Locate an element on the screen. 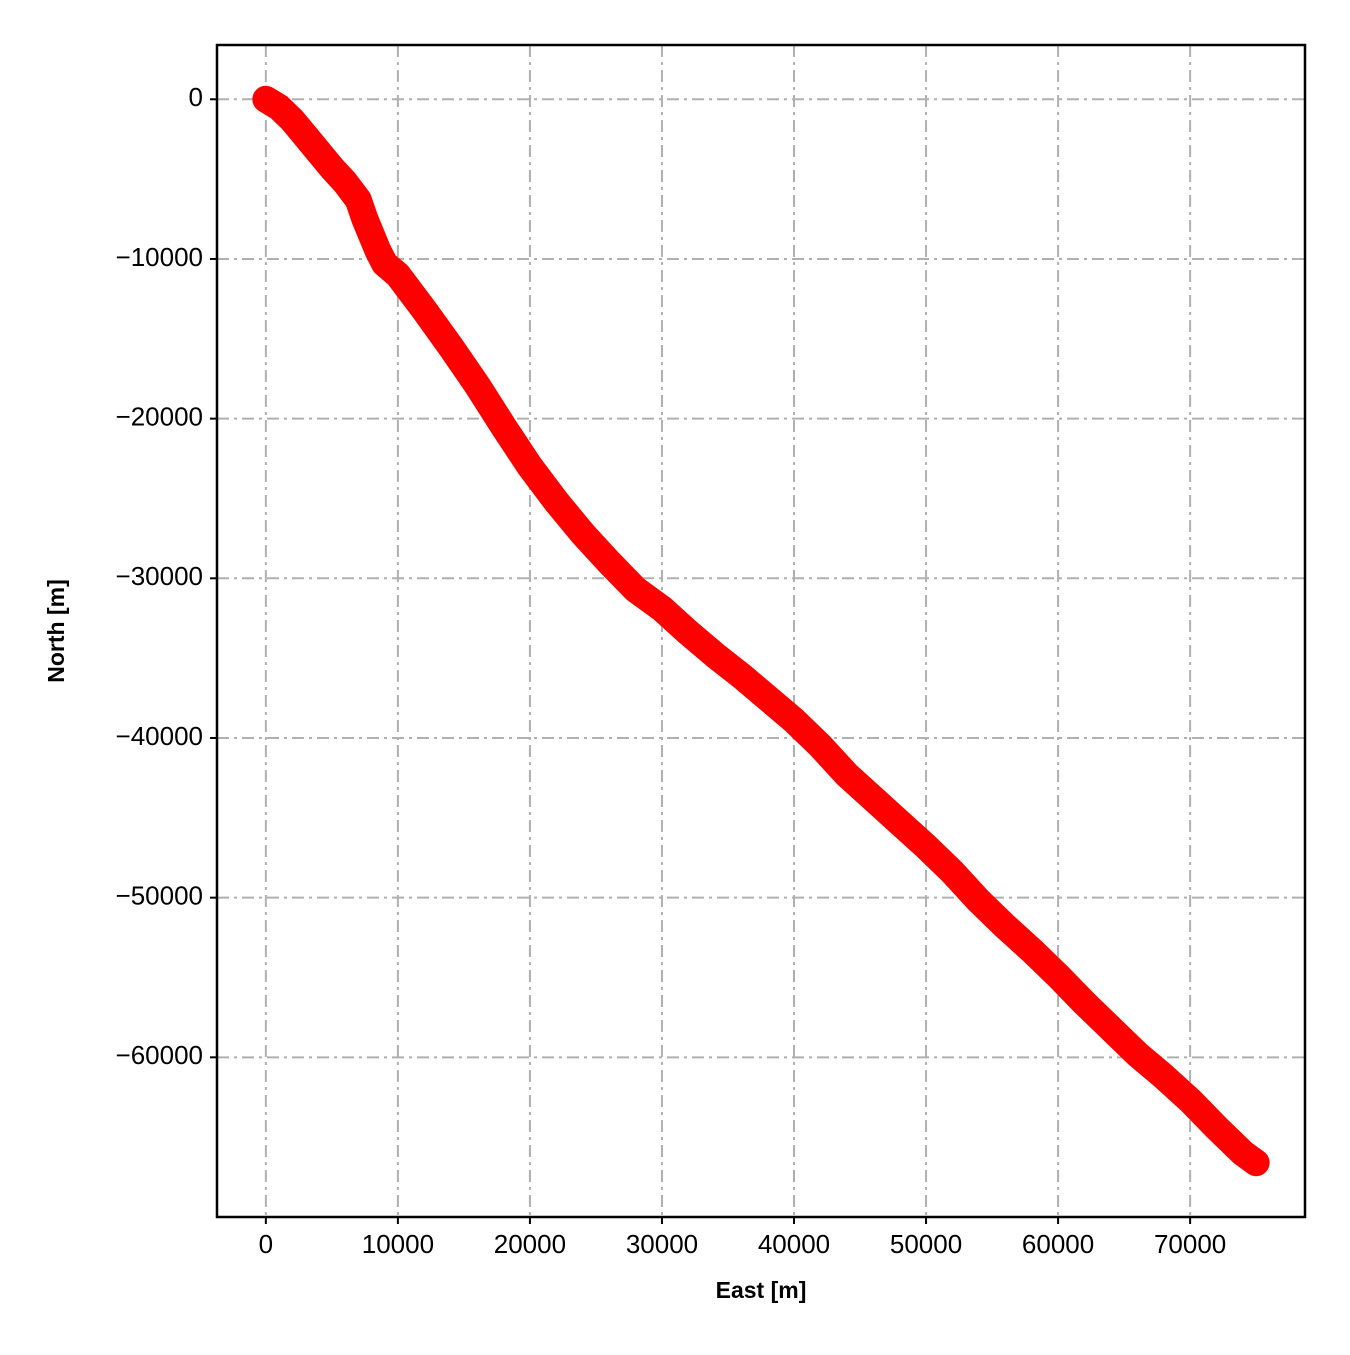 The image size is (1350, 1355). x-tick-label: 40000 is located at coordinates (794, 1244).